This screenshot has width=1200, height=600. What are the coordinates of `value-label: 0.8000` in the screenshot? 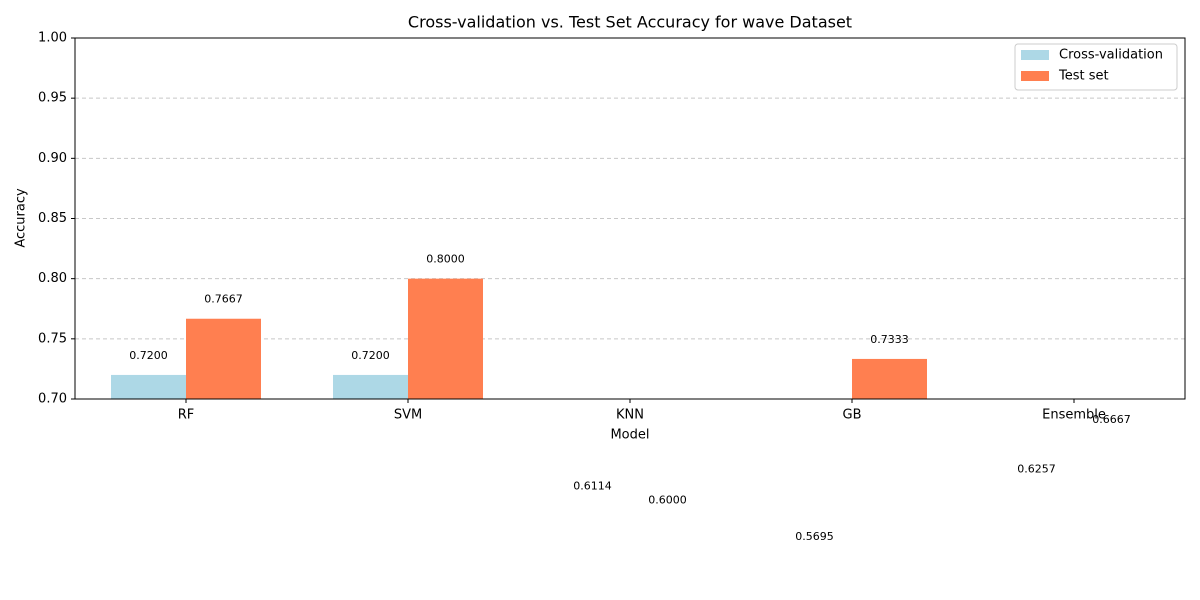 It's located at (445, 259).